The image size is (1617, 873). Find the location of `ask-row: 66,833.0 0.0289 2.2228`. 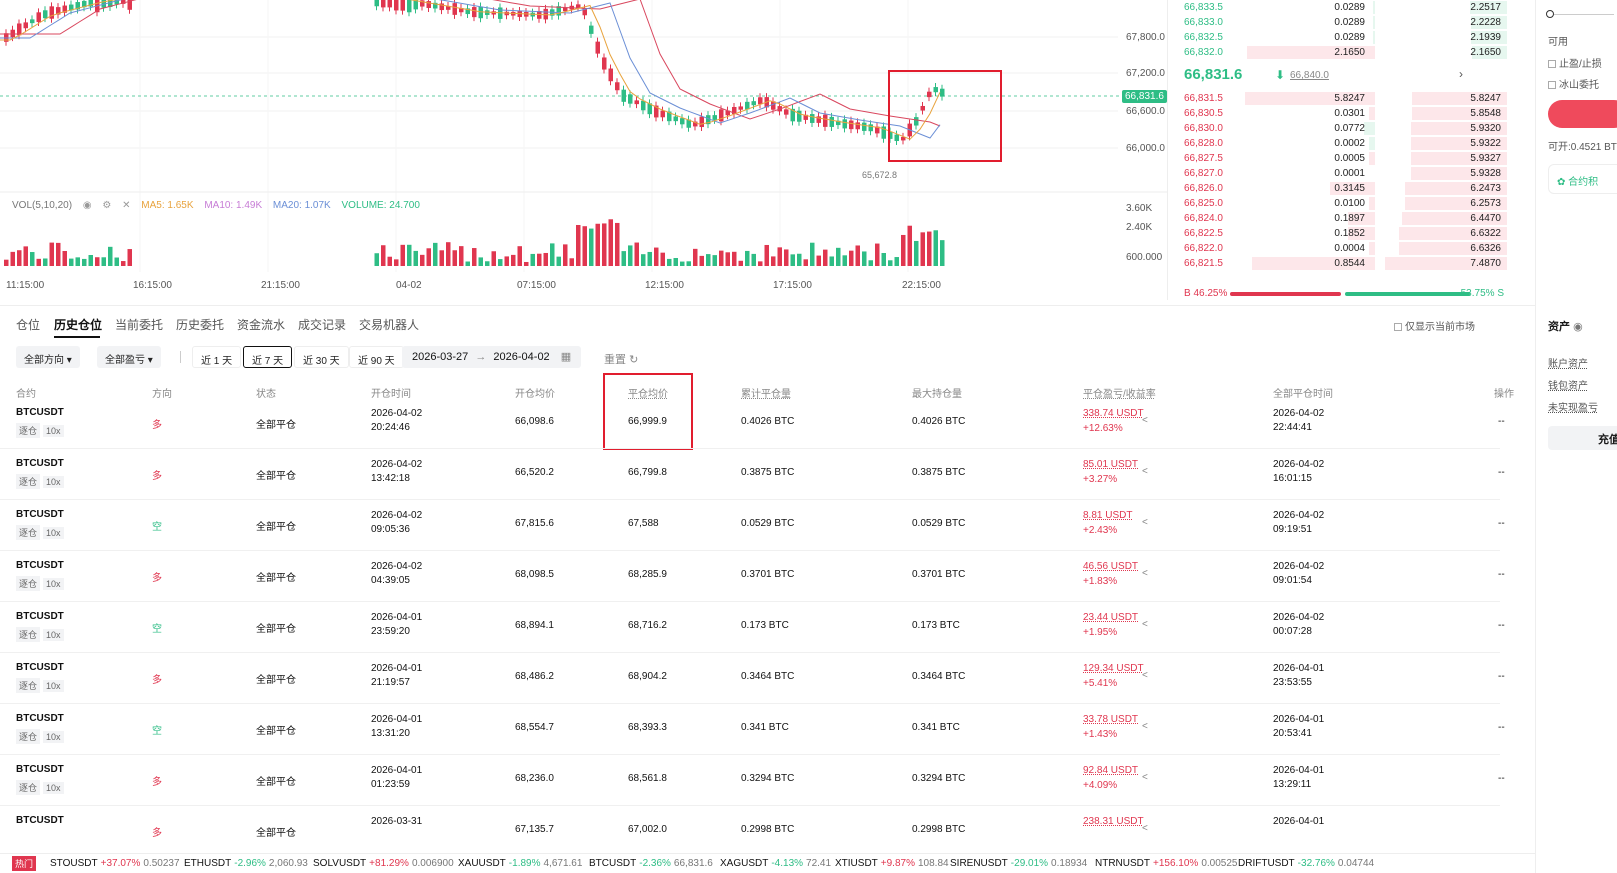

ask-row: 66,833.0 0.0289 2.2228 is located at coordinates (1342, 22).